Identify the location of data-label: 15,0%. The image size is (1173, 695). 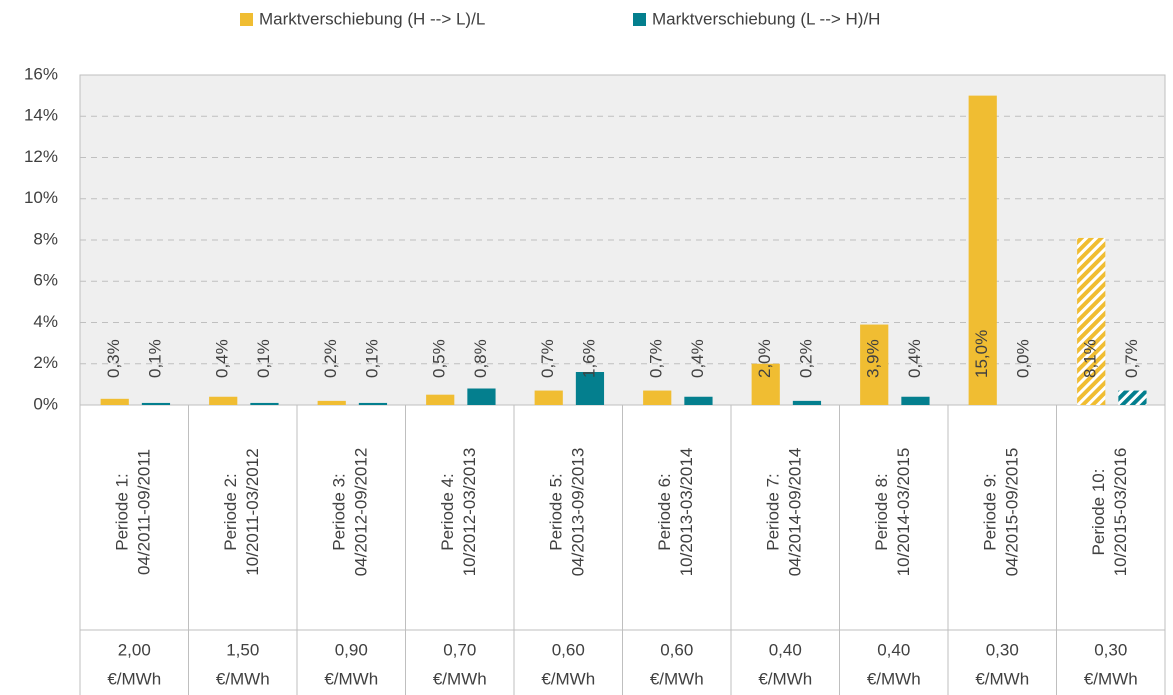
(981, 354).